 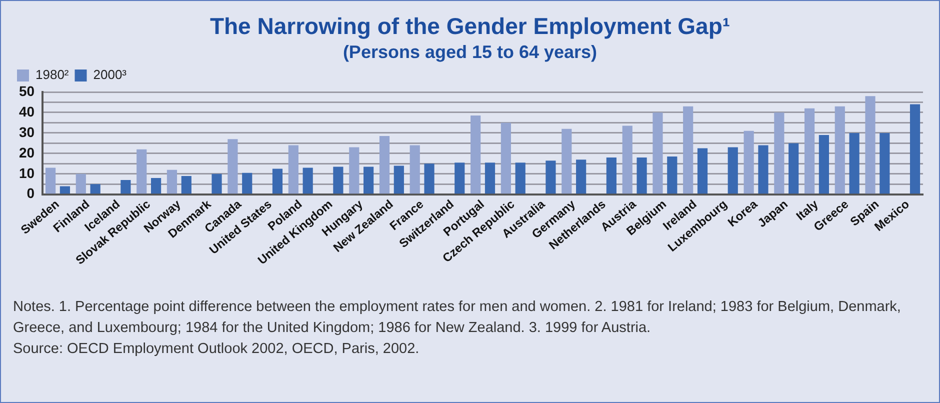 I want to click on y-tick-label: 50, so click(x=26, y=90).